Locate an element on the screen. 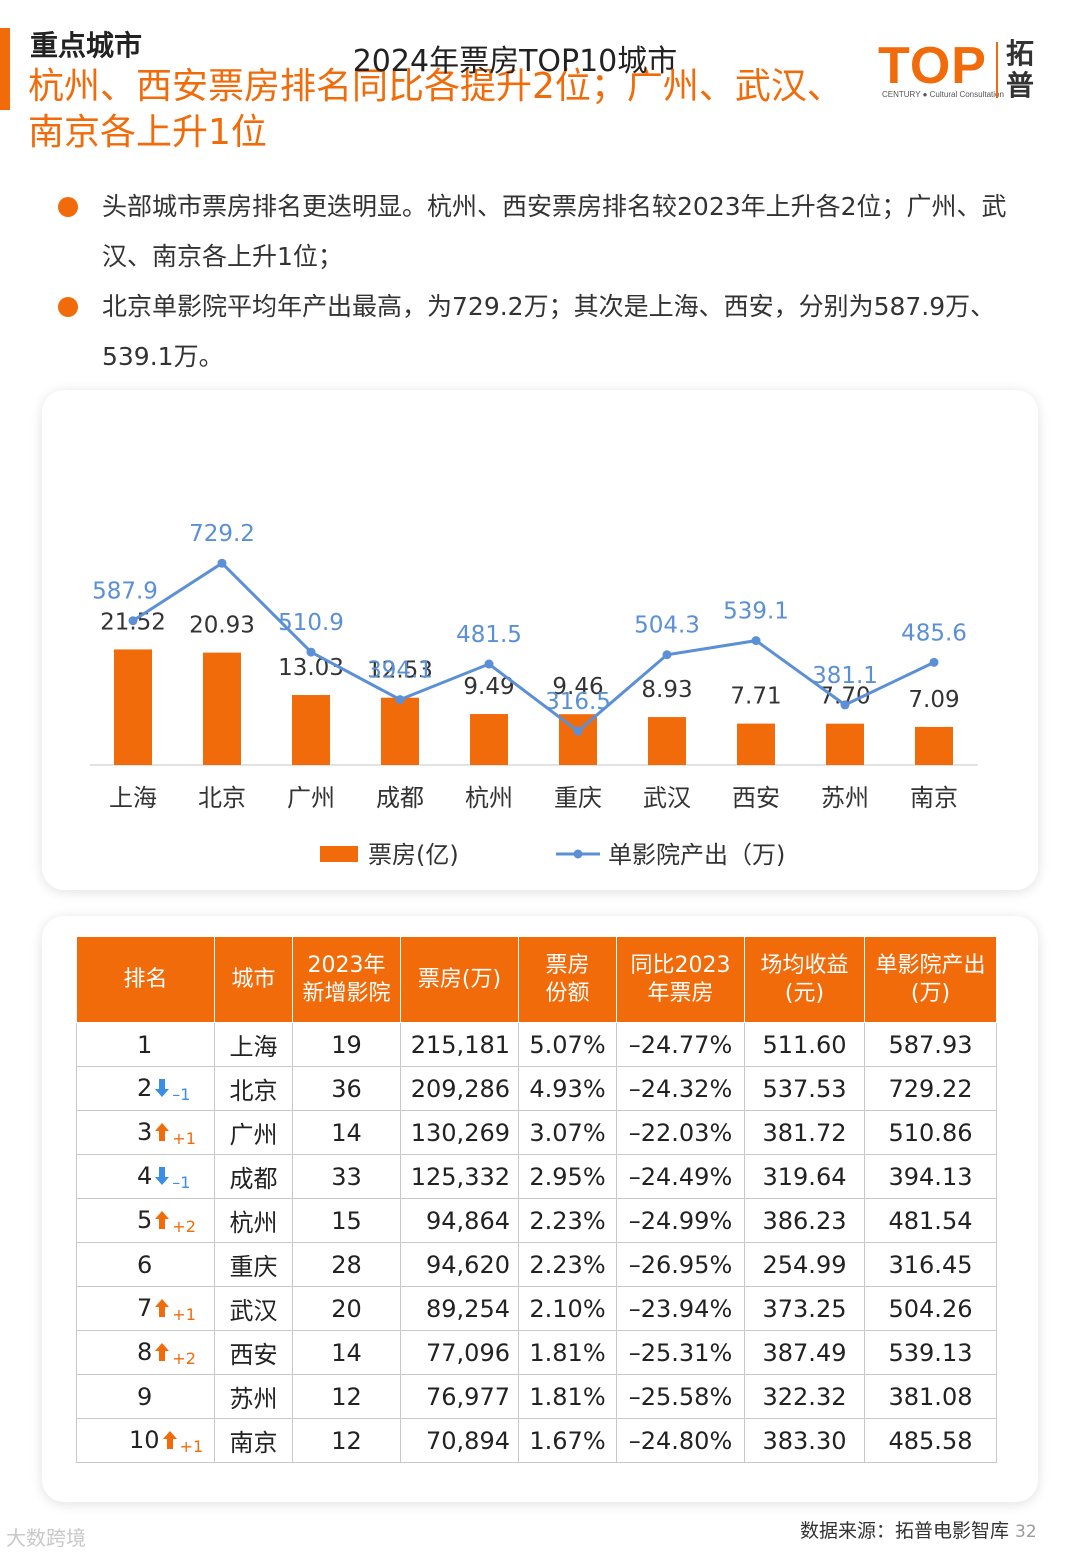 Image resolution: width=1080 pixels, height=1558 pixels. cinema-output-cell: 485.58 is located at coordinates (930, 1440).